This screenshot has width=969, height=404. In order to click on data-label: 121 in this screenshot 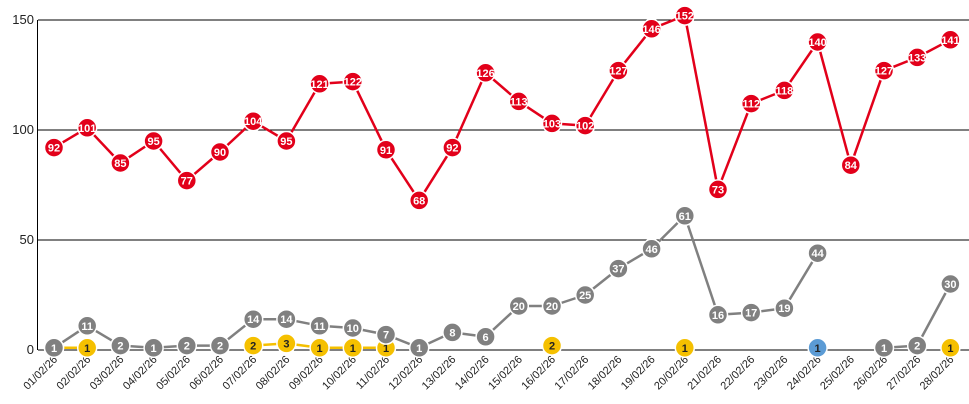, I will do `click(319, 85)`.